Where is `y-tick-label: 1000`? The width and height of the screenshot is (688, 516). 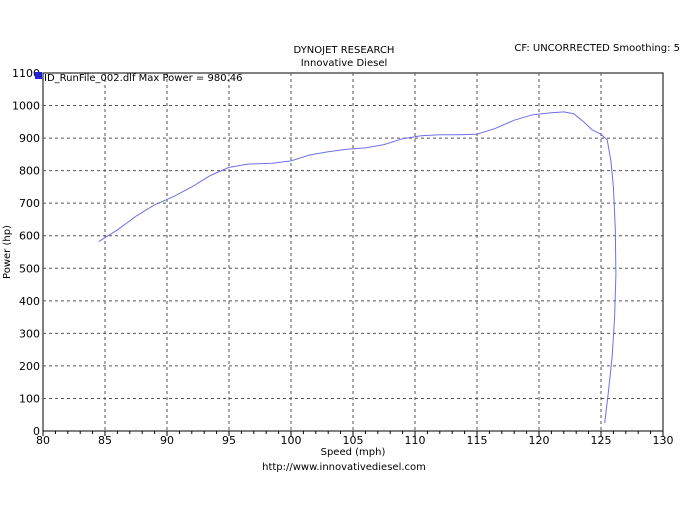
y-tick-label: 1000 is located at coordinates (26, 106).